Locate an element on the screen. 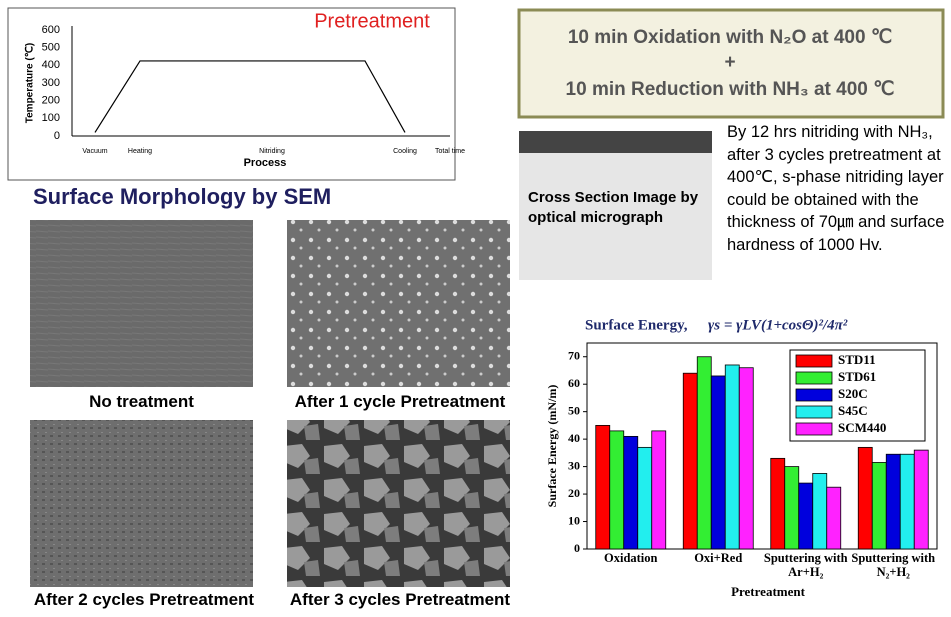  data-line is located at coordinates (250, 96).